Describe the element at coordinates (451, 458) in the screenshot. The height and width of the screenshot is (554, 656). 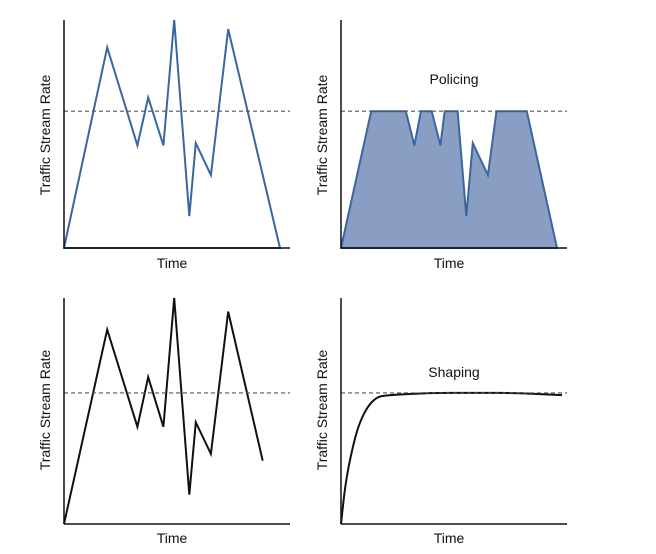
I see `shaped-traffic-line` at that location.